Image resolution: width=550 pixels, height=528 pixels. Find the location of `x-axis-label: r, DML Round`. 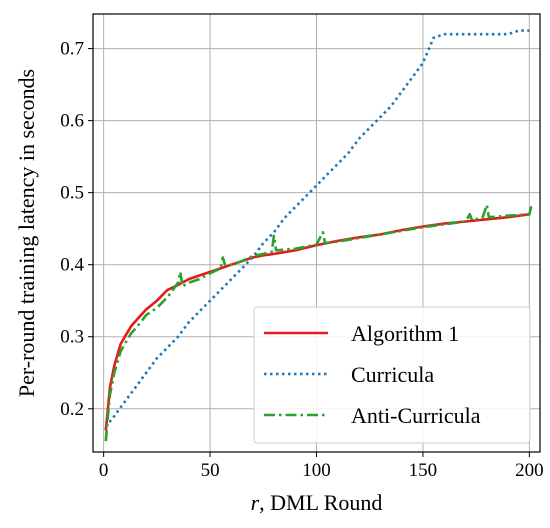

x-axis-label: r, DML Round is located at coordinates (317, 502).